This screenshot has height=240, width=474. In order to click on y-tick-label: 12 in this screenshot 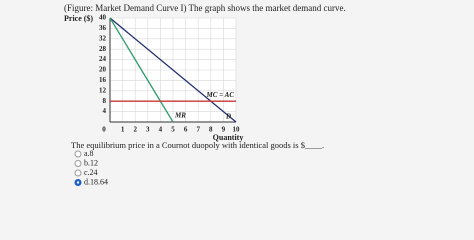, I will do `click(103, 90)`.